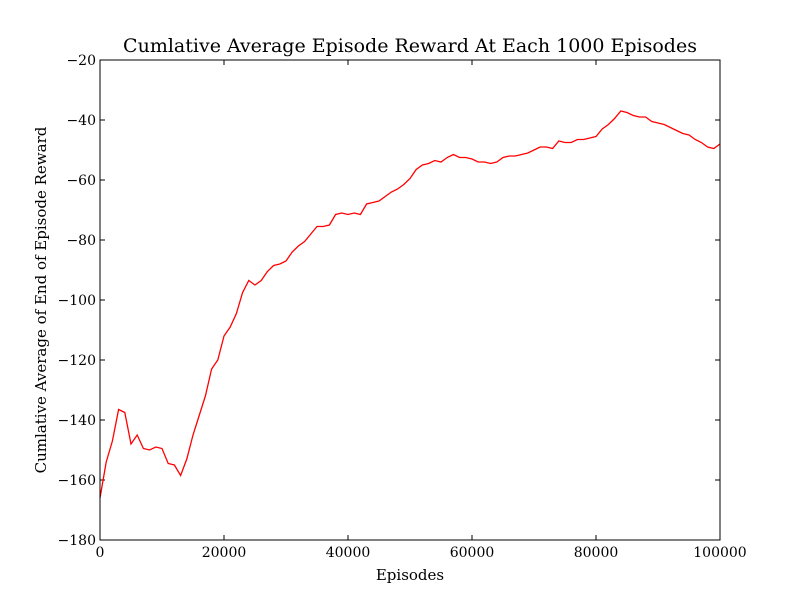 This screenshot has width=800, height=600. Describe the element at coordinates (81, 121) in the screenshot. I see `tick-label: −40` at that location.